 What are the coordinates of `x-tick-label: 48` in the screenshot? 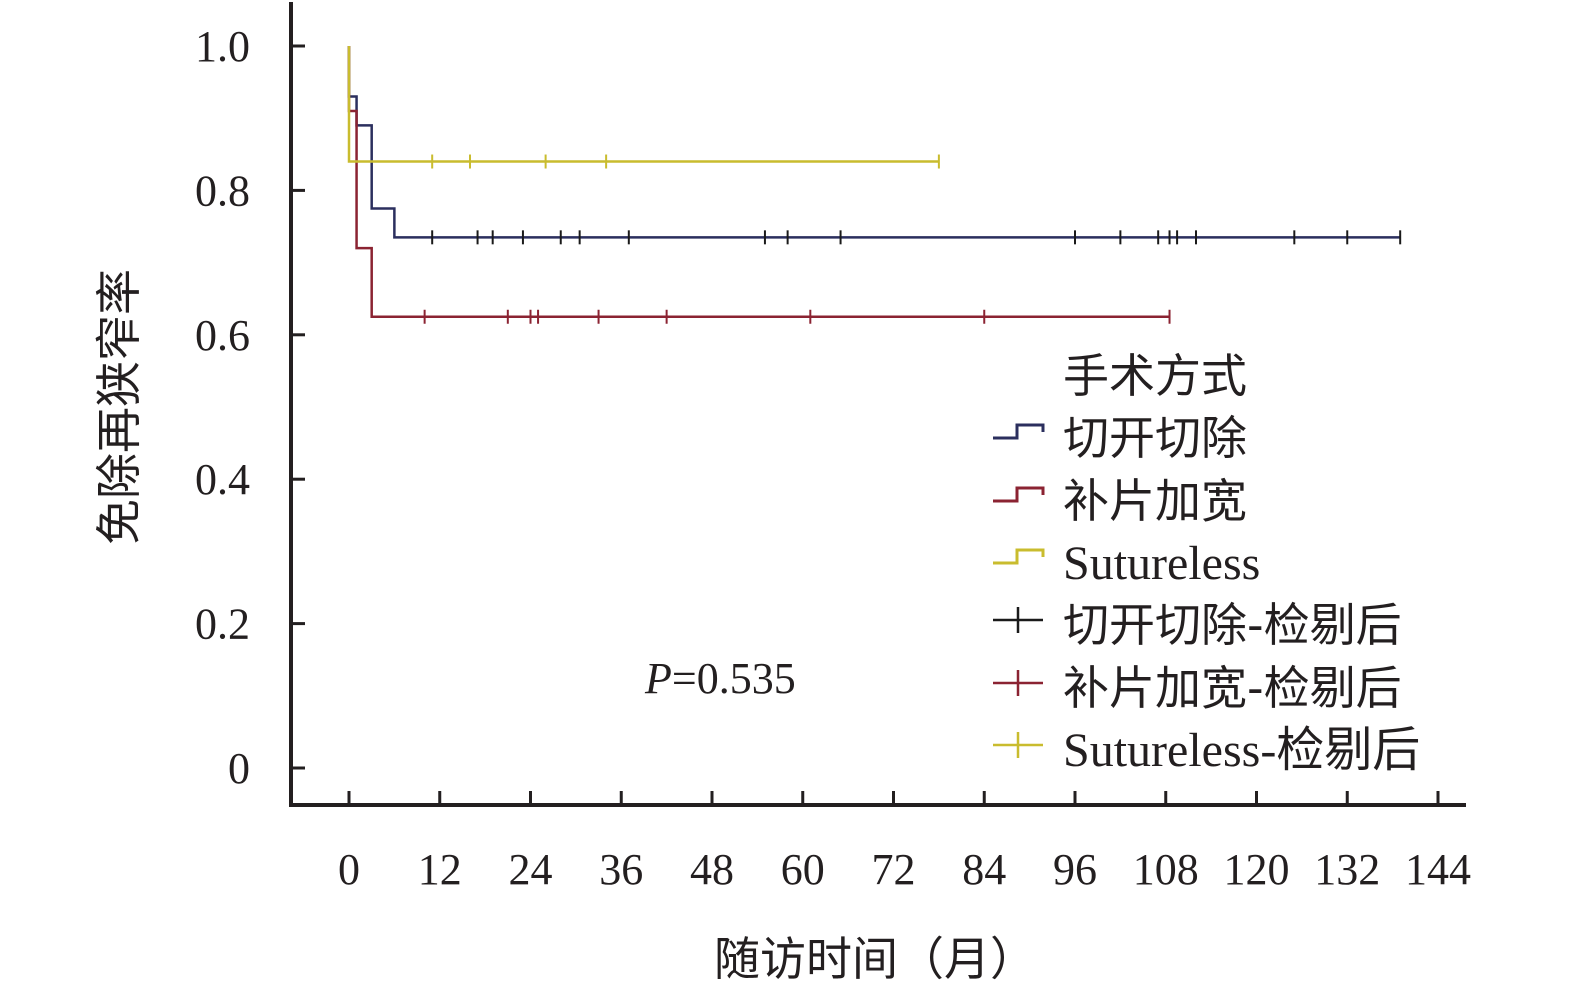 It's located at (712, 869).